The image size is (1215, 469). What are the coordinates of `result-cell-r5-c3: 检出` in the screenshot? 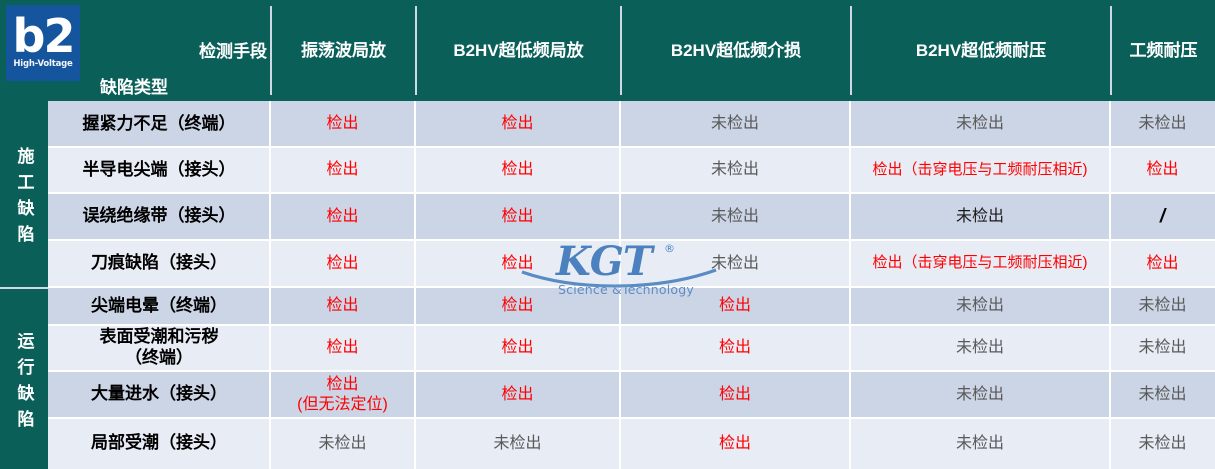 It's located at (735, 306).